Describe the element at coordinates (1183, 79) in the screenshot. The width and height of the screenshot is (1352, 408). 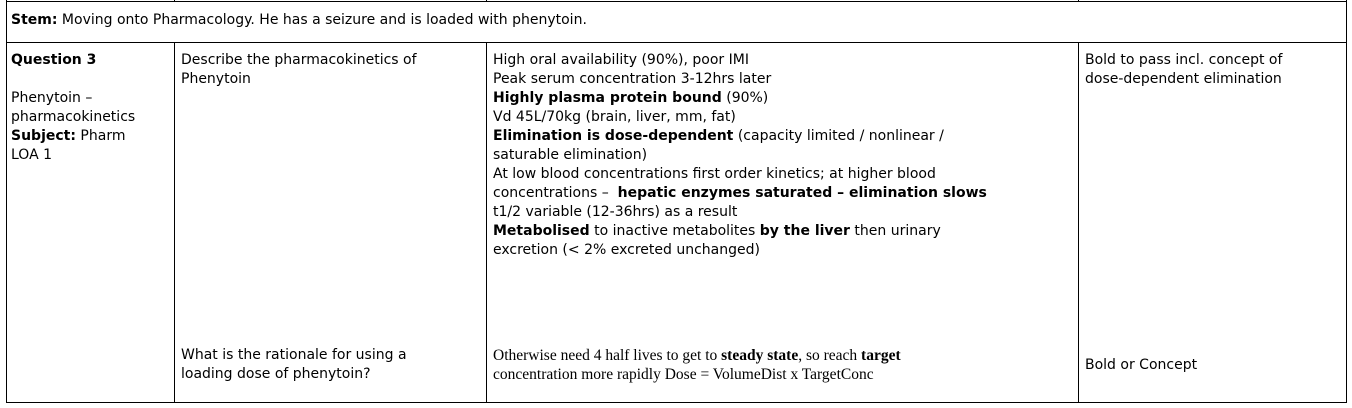
I see `q1-pass-criteria-line2: dose-dependent elimination` at that location.